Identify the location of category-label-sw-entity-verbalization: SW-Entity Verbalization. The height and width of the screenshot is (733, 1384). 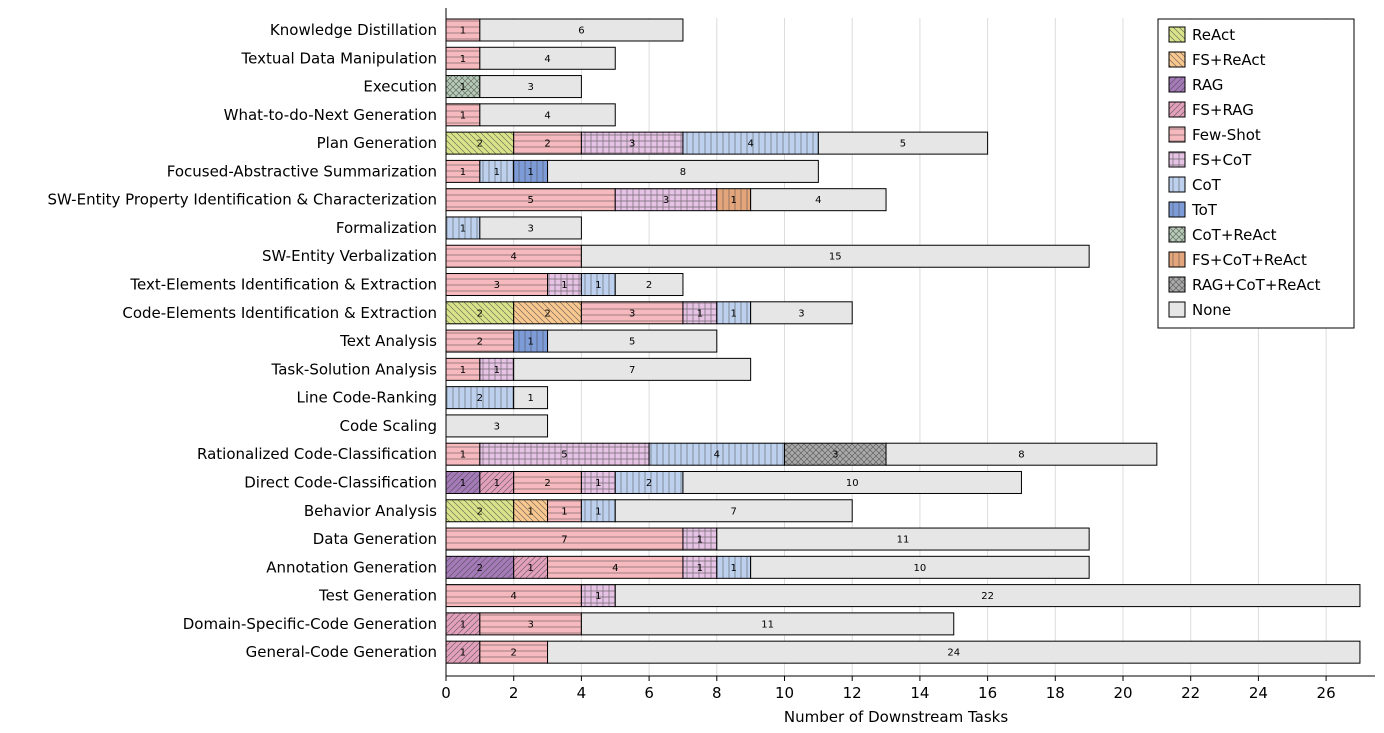
(349, 256).